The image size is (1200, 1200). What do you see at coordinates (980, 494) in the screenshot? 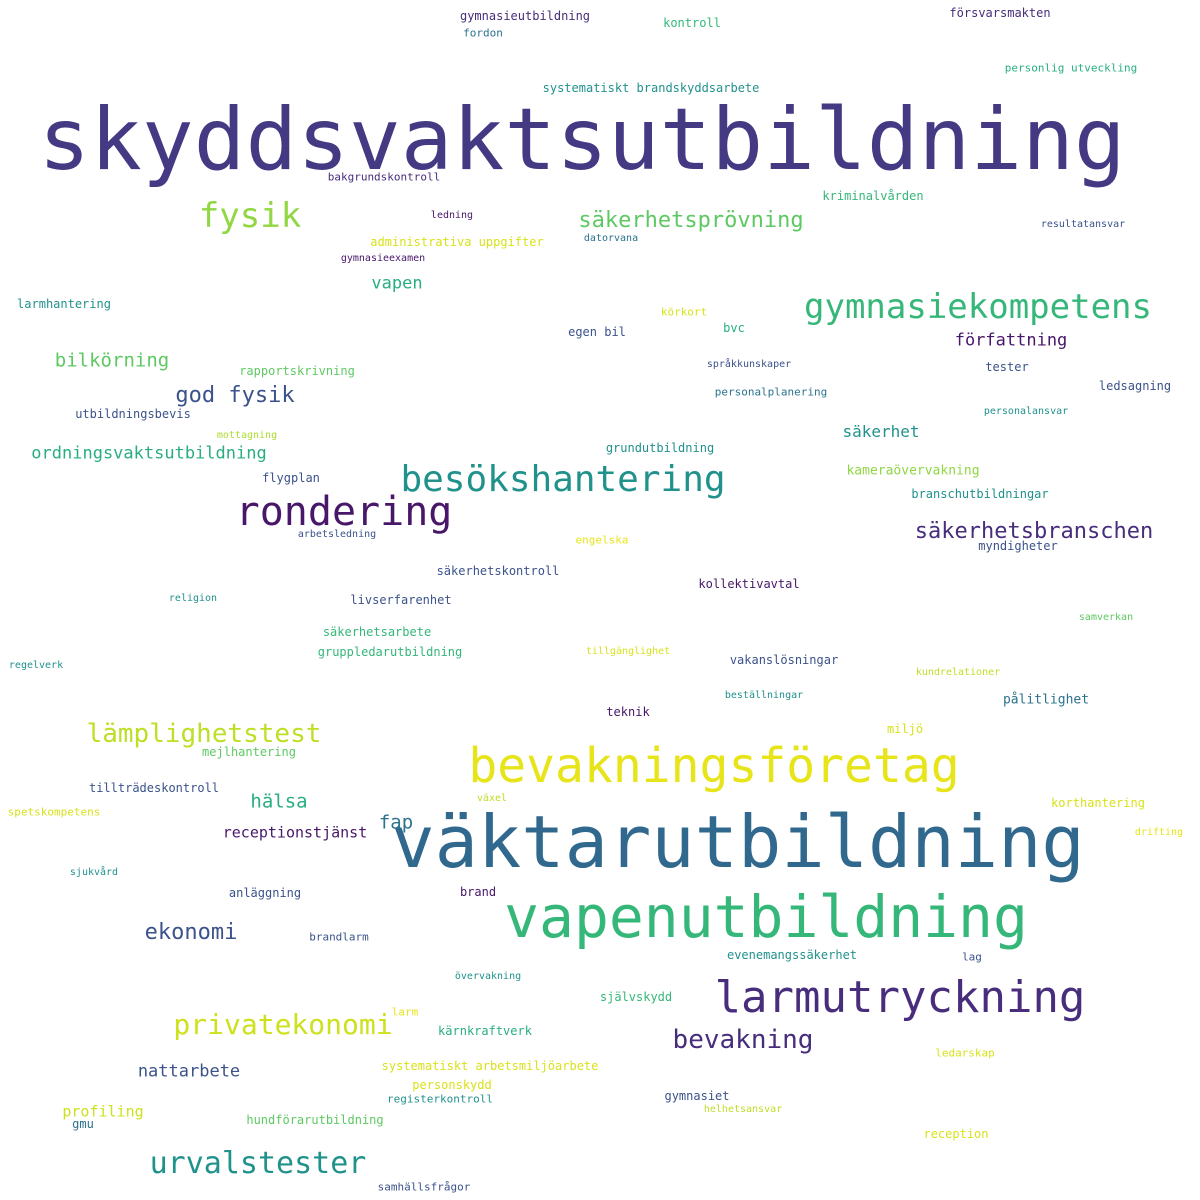
I see `cloud-word: branschutbildningar` at bounding box center [980, 494].